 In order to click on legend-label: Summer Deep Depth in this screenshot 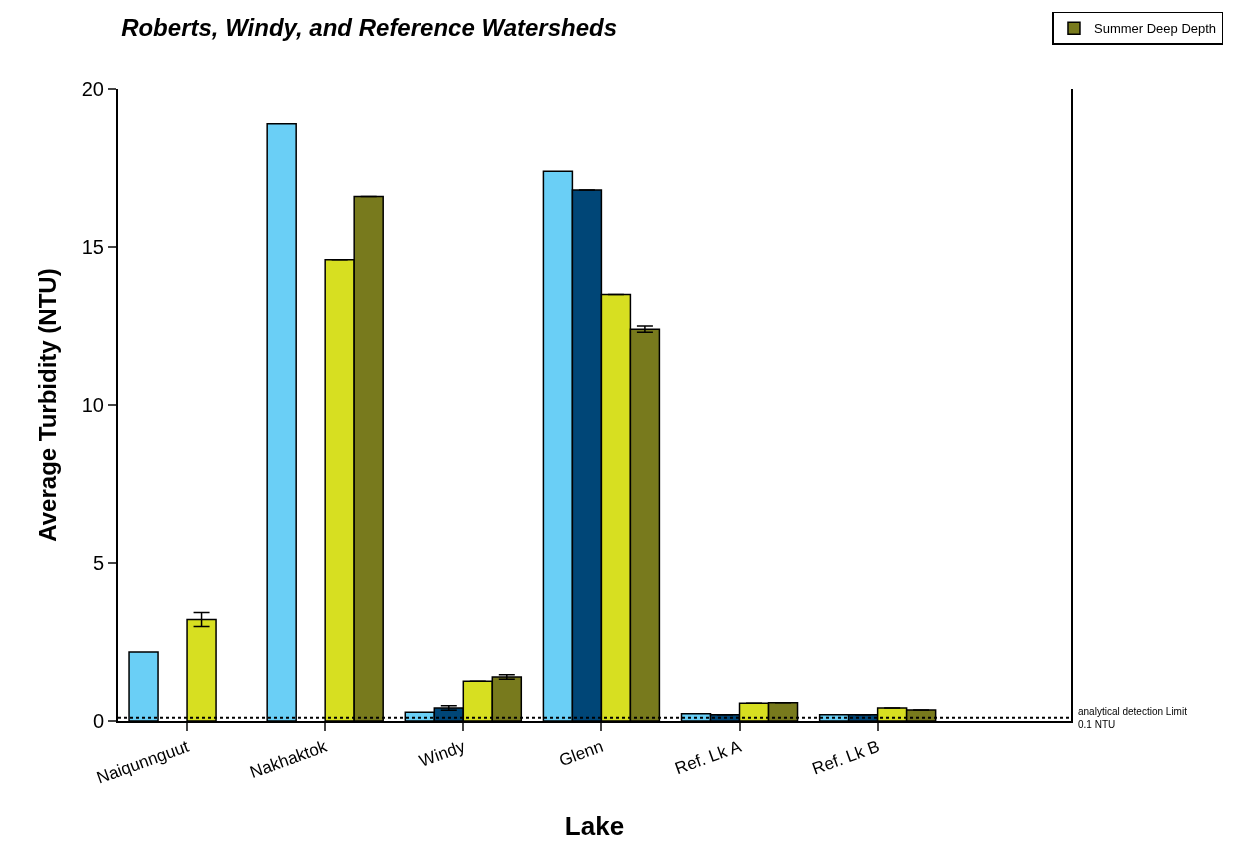, I will do `click(1155, 29)`.